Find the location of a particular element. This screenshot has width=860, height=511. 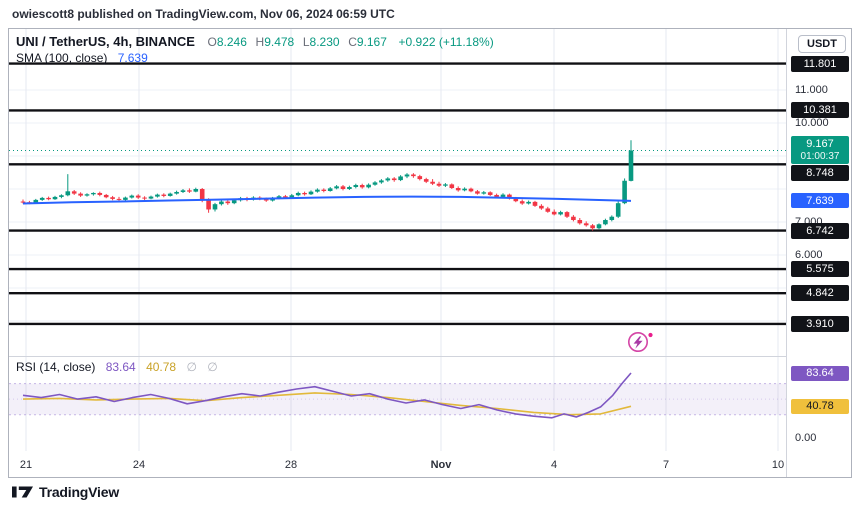

open-label: O is located at coordinates (212, 42).